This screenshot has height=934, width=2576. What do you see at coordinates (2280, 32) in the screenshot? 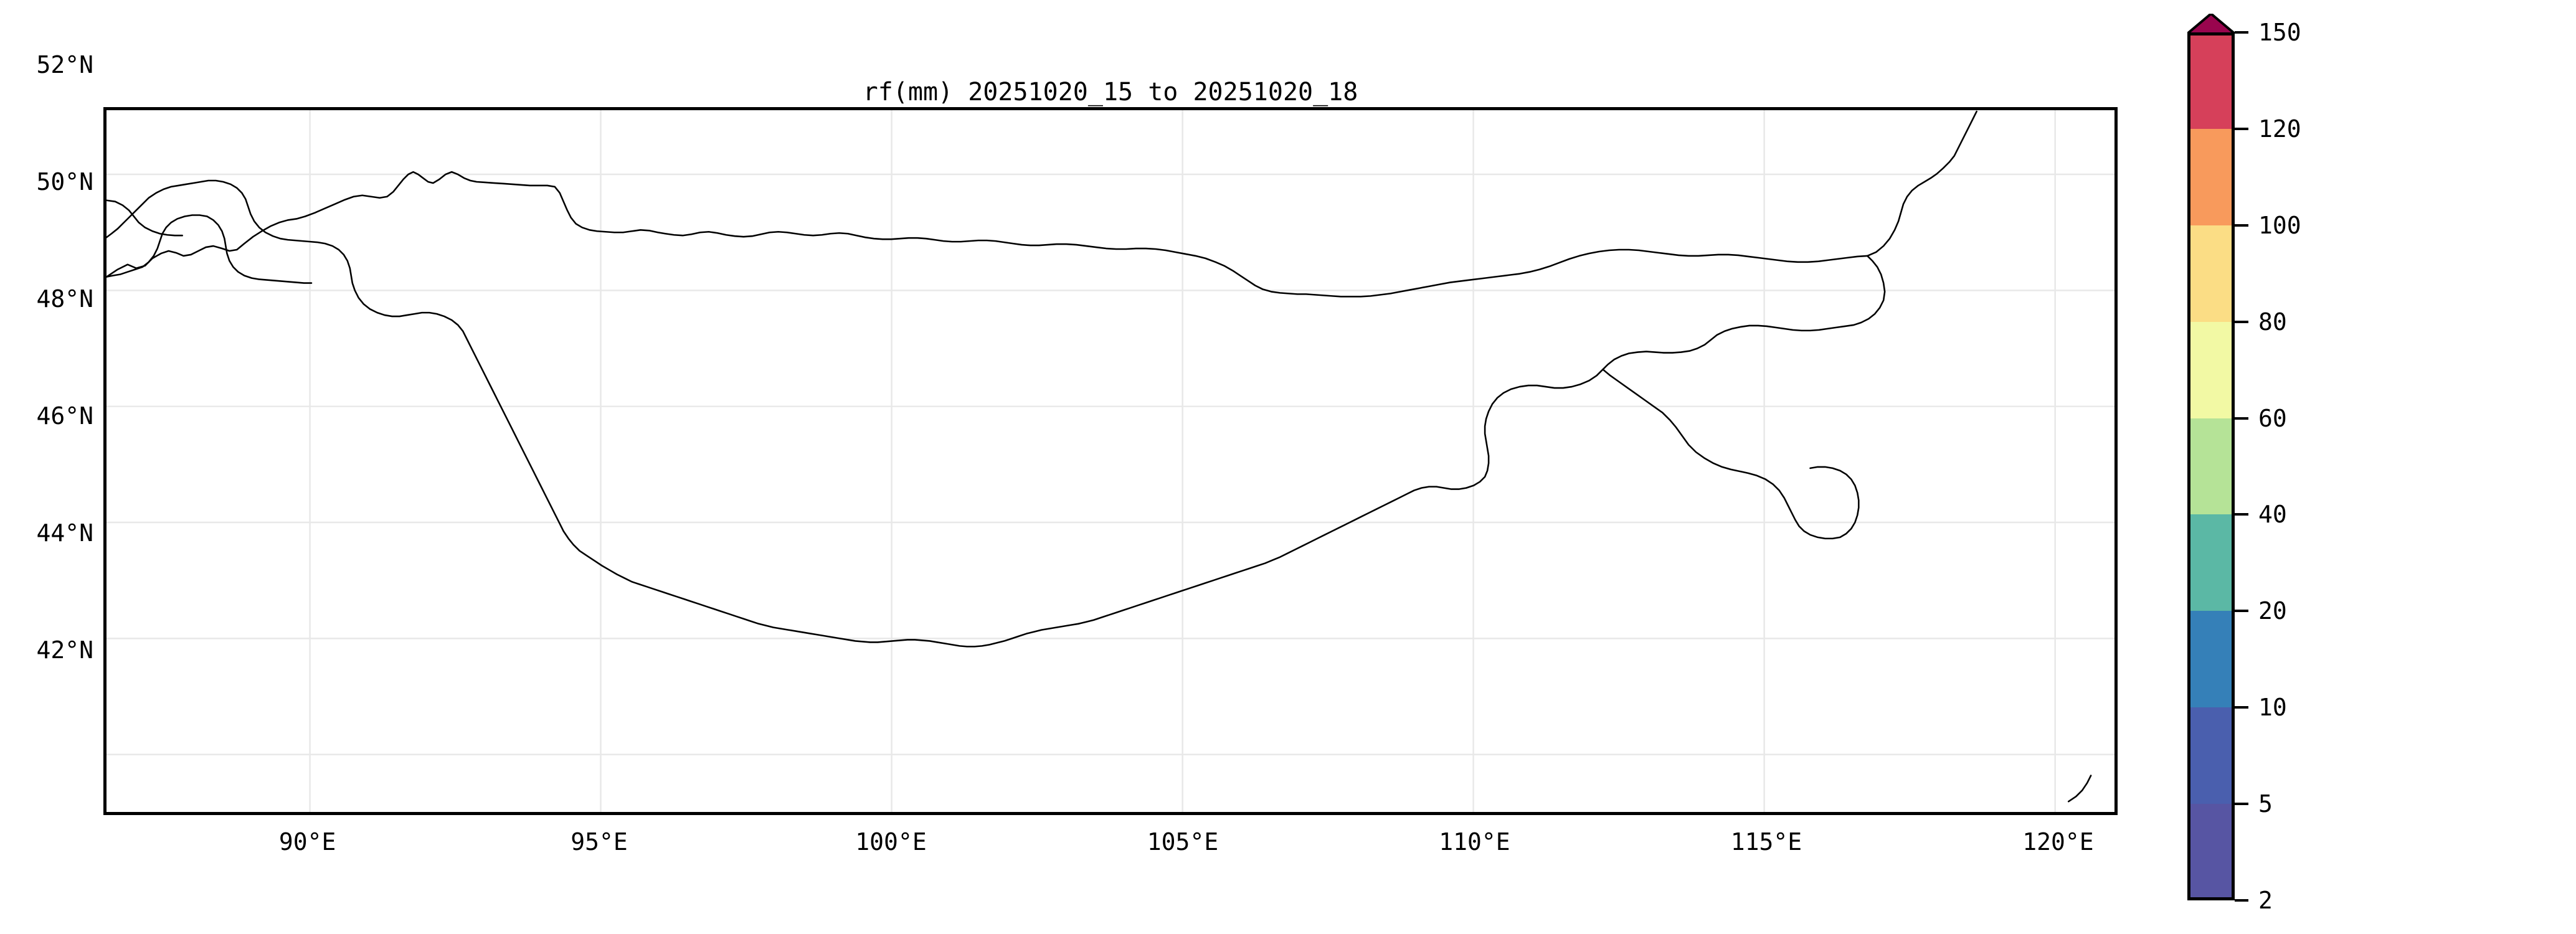
I see `colorbar-label-150: 150` at bounding box center [2280, 32].